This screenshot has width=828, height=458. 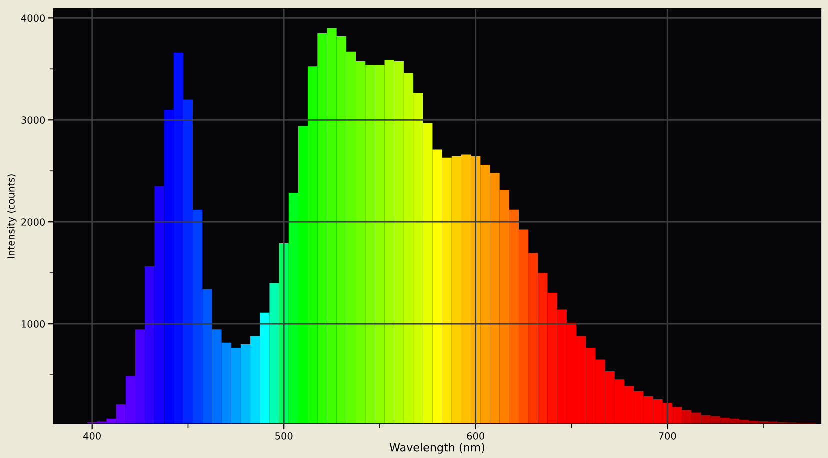 What do you see at coordinates (34, 120) in the screenshot?
I see `y-tick-label: 3000` at bounding box center [34, 120].